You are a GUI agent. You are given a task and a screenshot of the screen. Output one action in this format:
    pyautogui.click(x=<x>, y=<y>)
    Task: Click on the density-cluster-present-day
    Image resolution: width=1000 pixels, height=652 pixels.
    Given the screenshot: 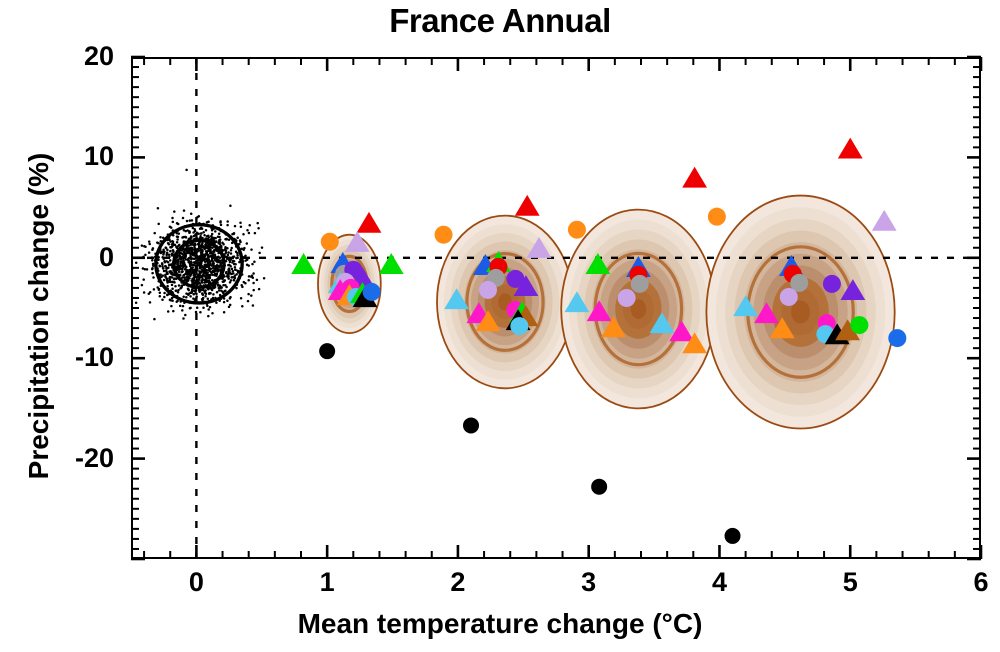 What is the action you would take?
    pyautogui.click(x=198, y=244)
    